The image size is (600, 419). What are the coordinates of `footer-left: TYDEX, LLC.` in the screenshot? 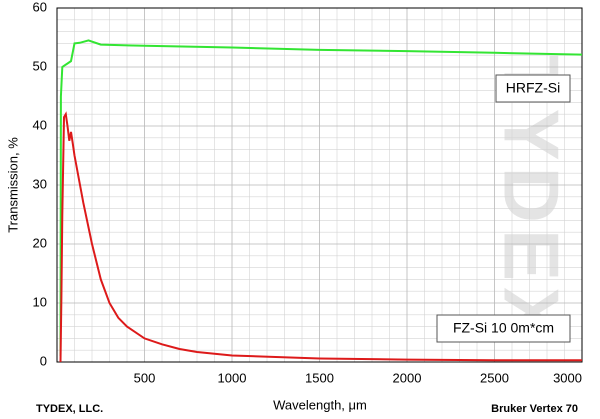 It's located at (69, 409).